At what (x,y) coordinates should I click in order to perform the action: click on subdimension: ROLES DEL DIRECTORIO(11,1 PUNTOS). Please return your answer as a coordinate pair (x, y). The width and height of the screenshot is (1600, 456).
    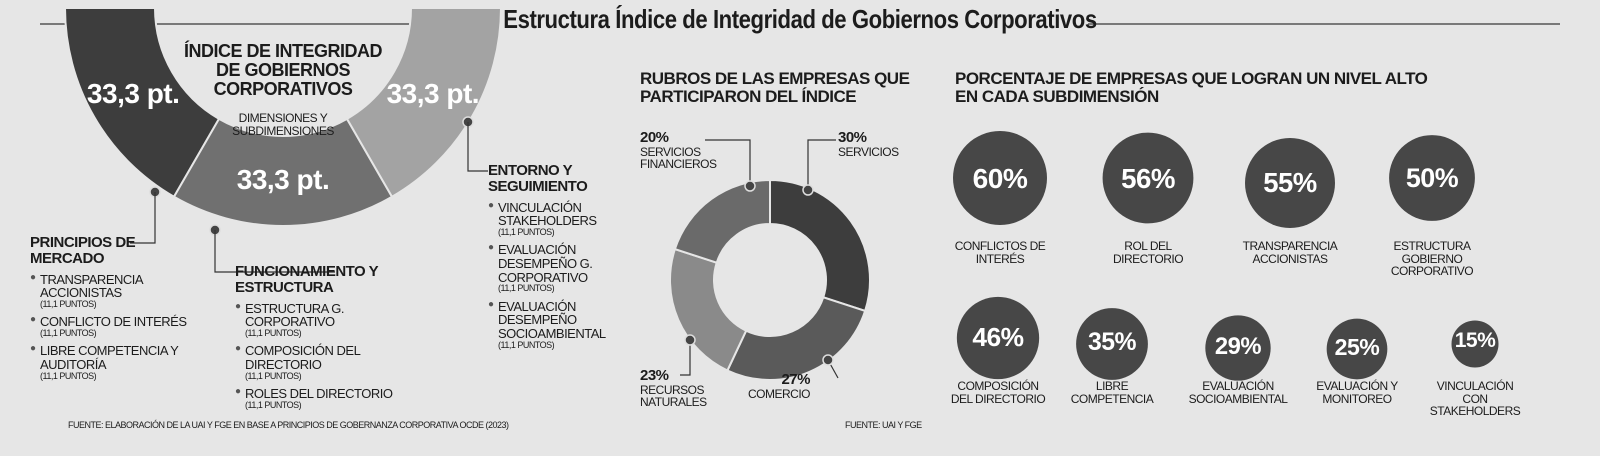
    Looking at the image, I should click on (330, 398).